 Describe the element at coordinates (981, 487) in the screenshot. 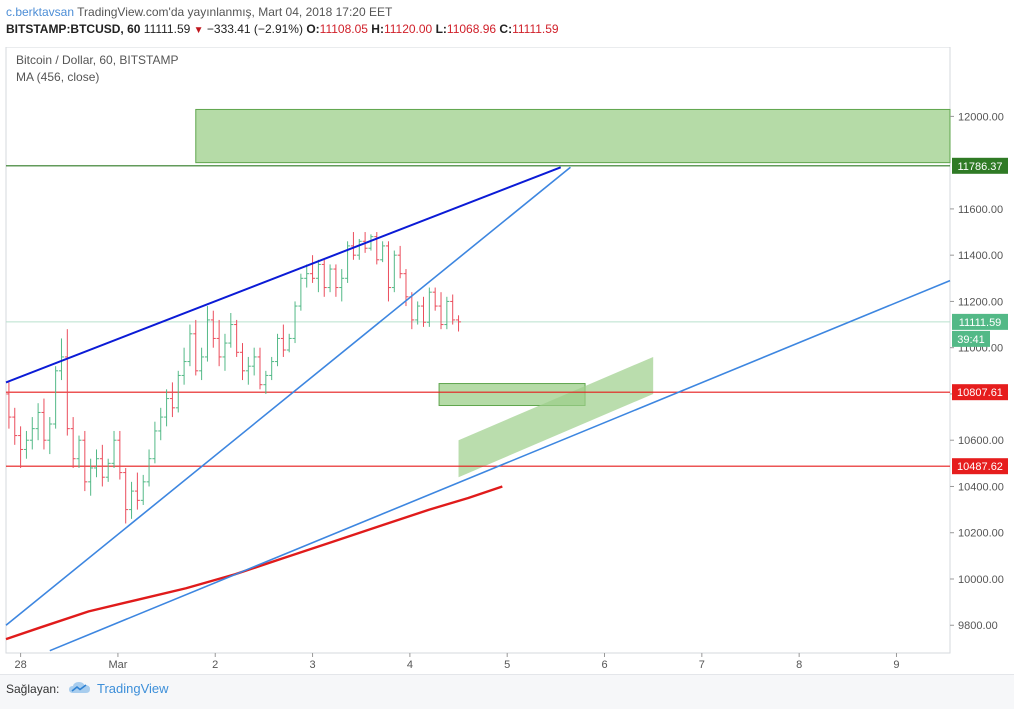

I see `y-tick-label: 10400.00` at that location.